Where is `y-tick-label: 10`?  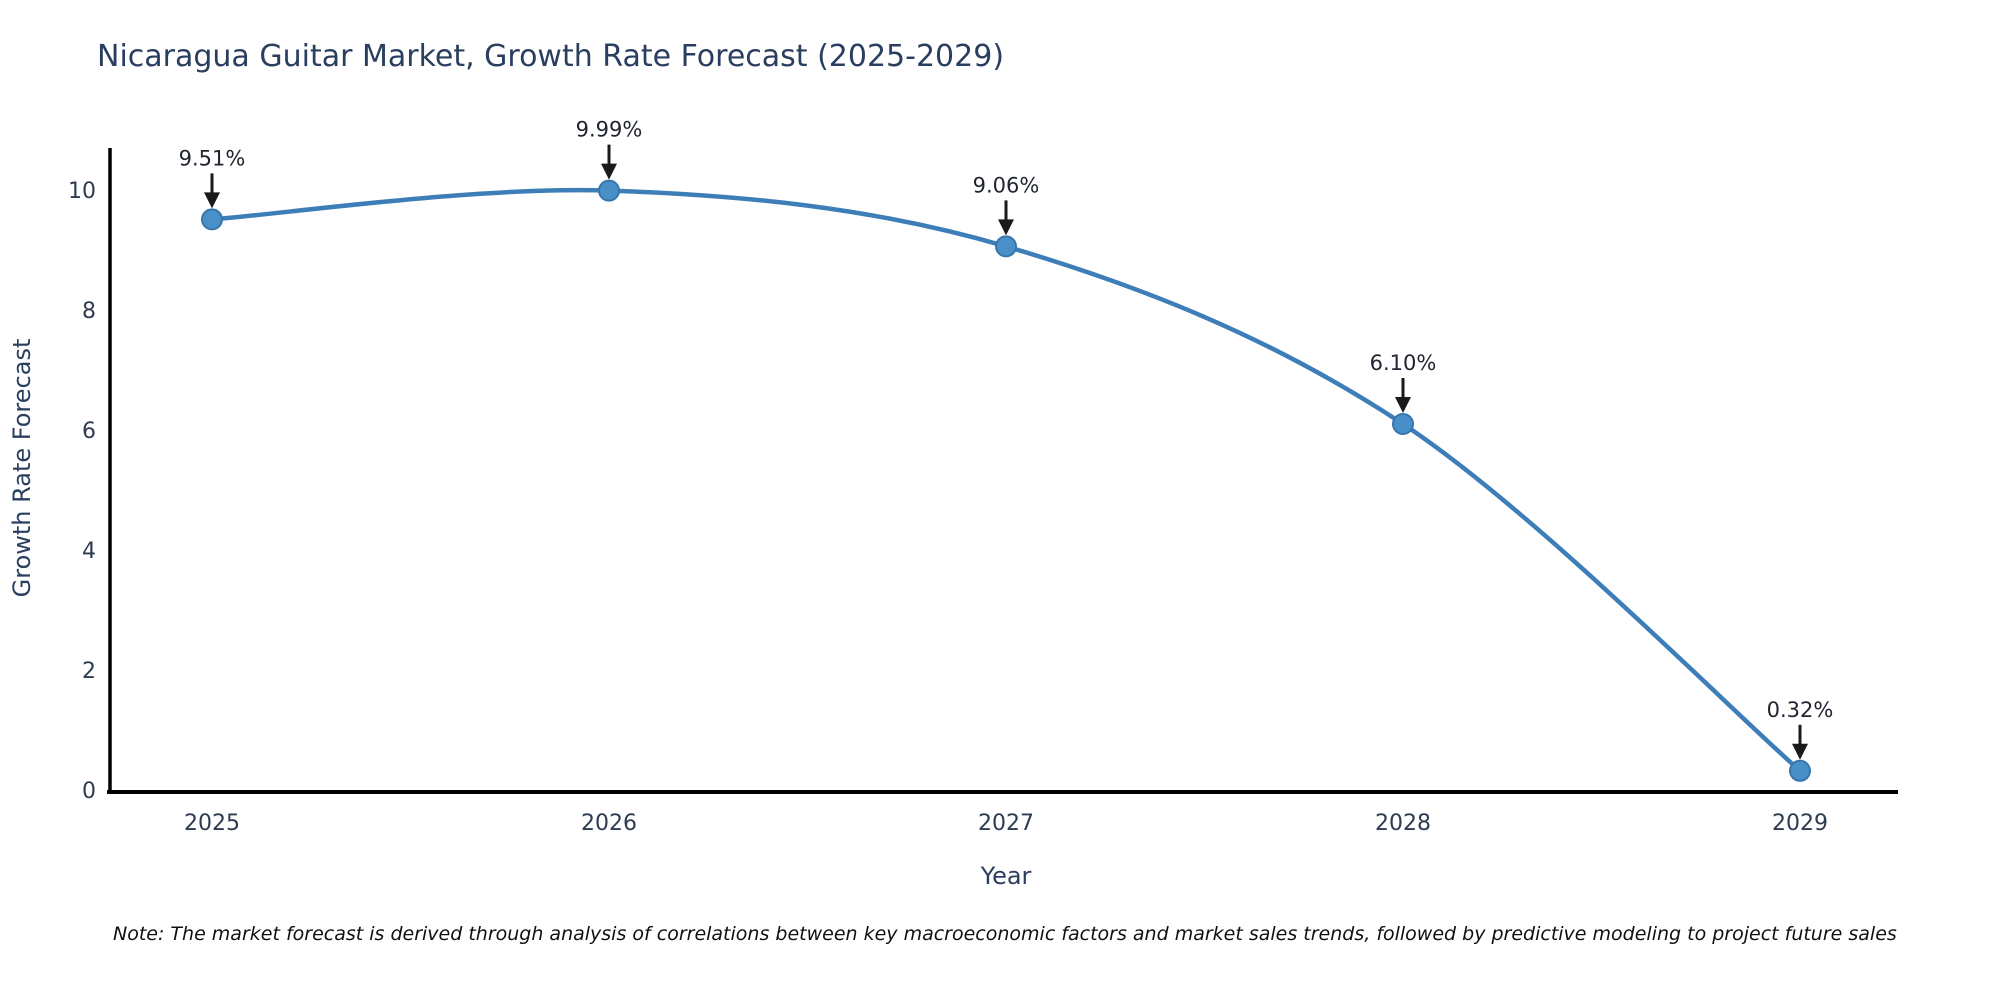 y-tick-label: 10 is located at coordinates (82, 191).